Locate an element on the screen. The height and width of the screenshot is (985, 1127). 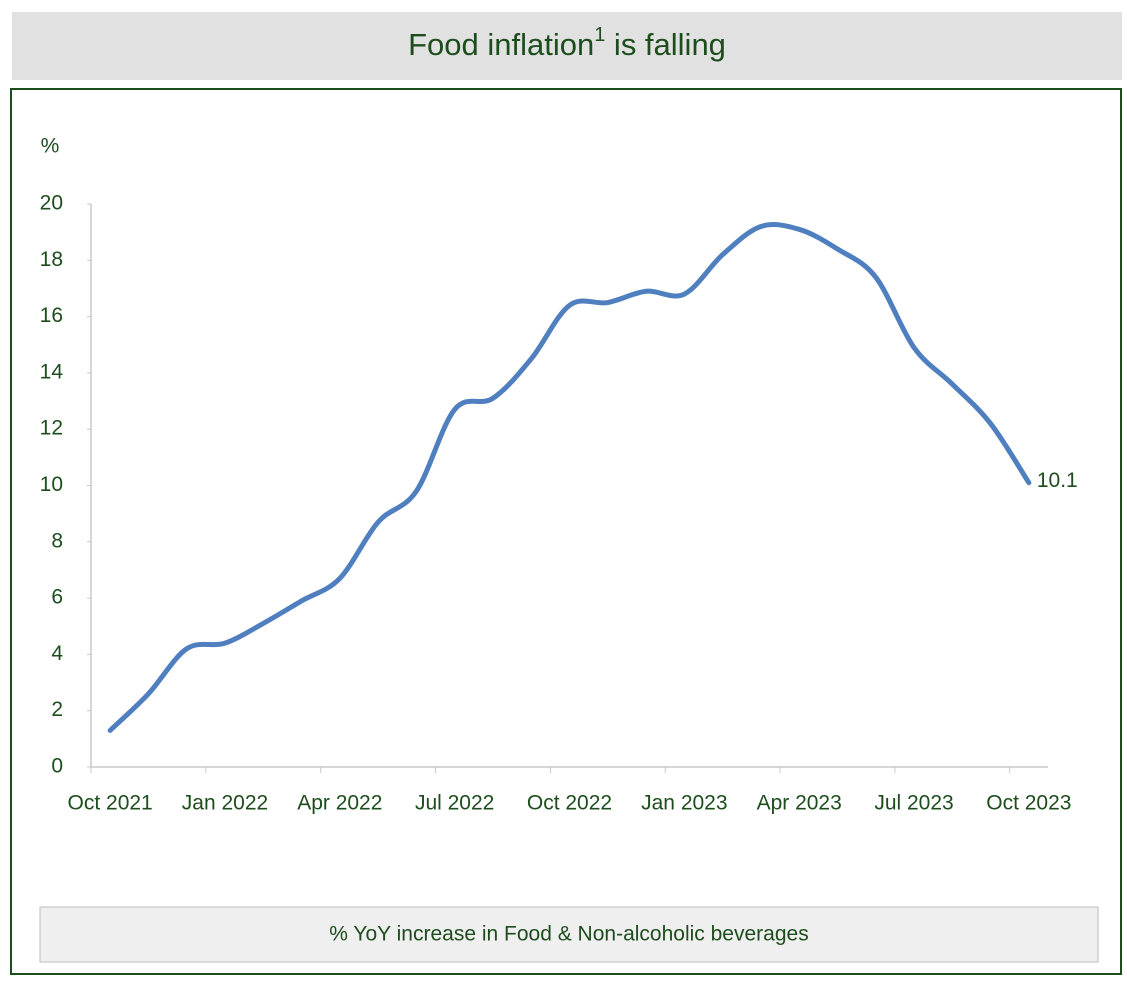
y-axis-label: % is located at coordinates (50, 146).